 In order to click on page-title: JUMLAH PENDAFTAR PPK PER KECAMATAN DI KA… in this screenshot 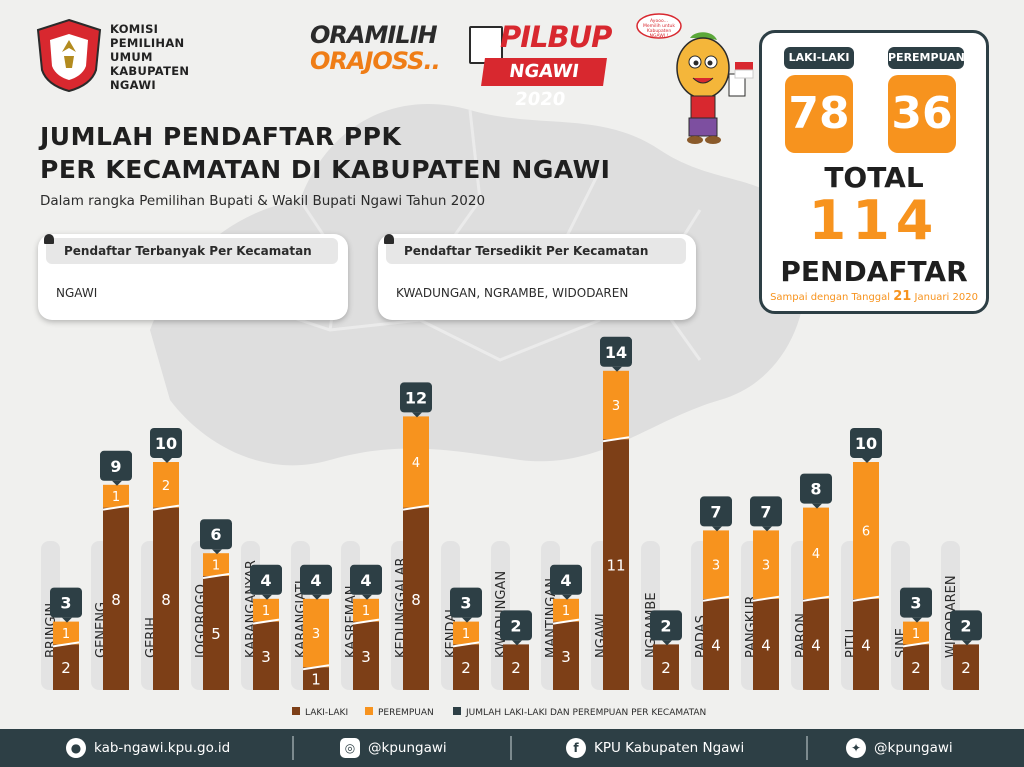, I will do `click(325, 153)`.